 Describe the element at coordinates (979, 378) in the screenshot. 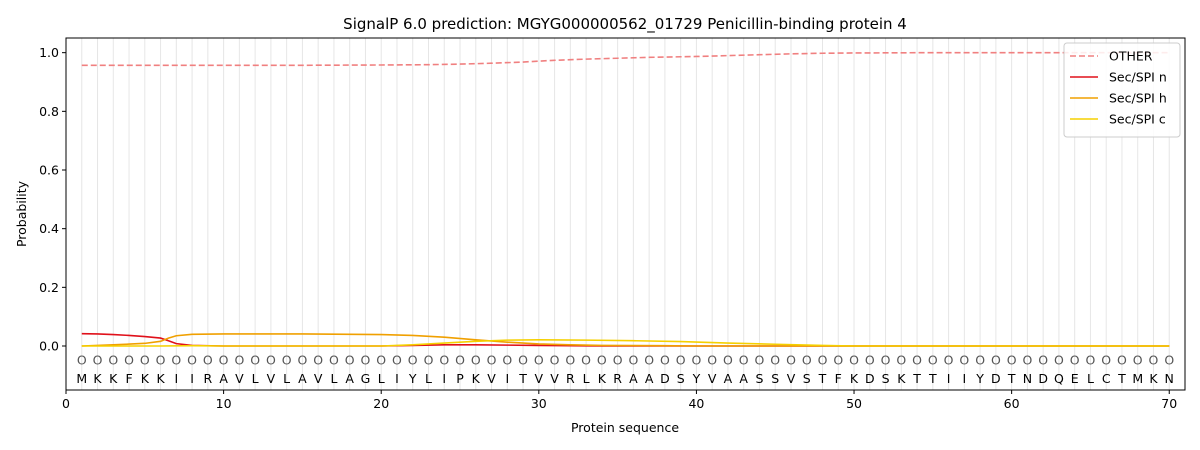

I see `residue-label: Y` at that location.